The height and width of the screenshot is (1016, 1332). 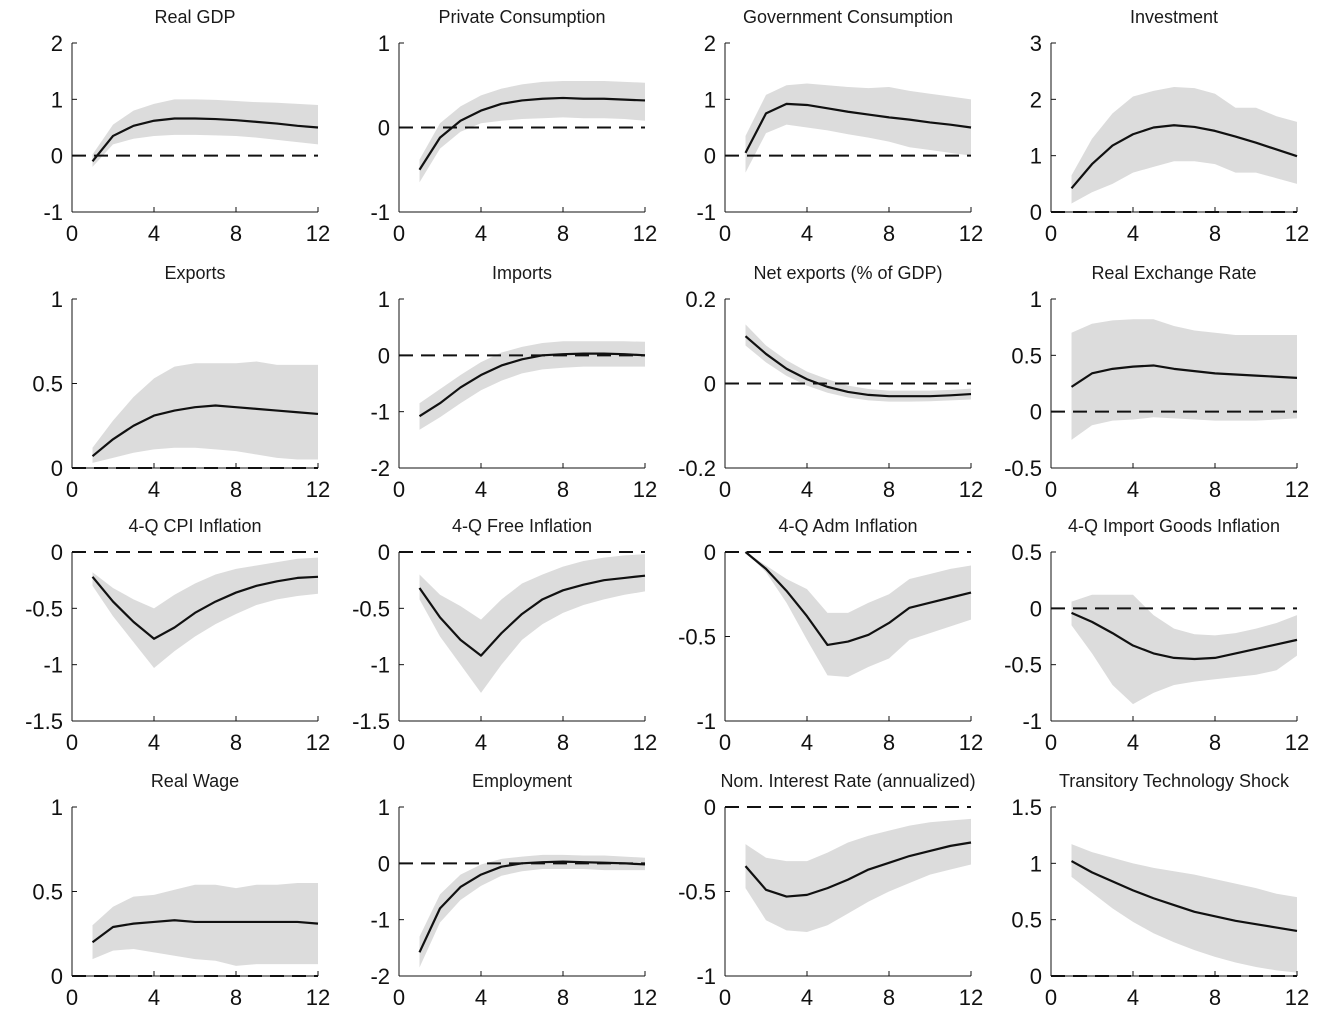 I want to click on panel-10: 4-Q Free Inflation -1.5 -1 -0.5 0 0 4 8 12, so click(x=504, y=635).